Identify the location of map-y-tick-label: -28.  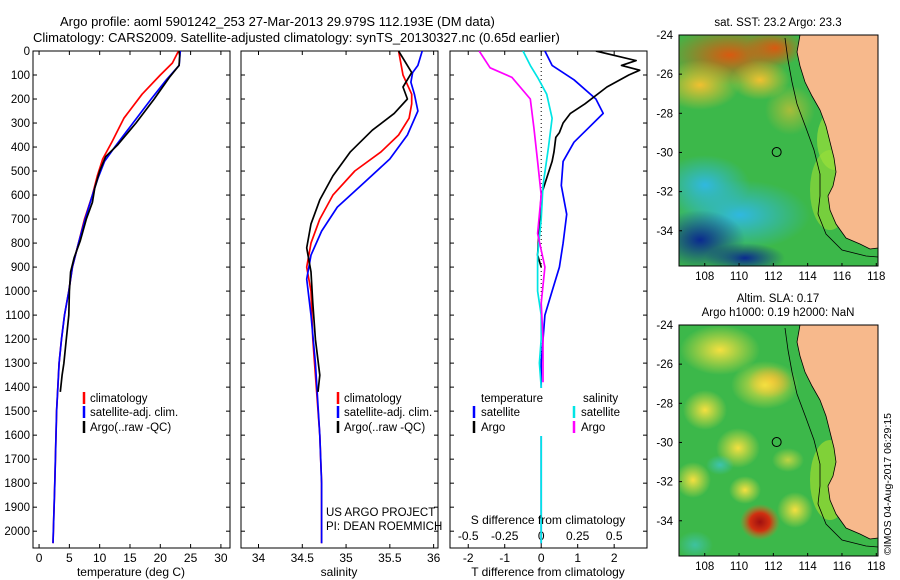
(664, 404).